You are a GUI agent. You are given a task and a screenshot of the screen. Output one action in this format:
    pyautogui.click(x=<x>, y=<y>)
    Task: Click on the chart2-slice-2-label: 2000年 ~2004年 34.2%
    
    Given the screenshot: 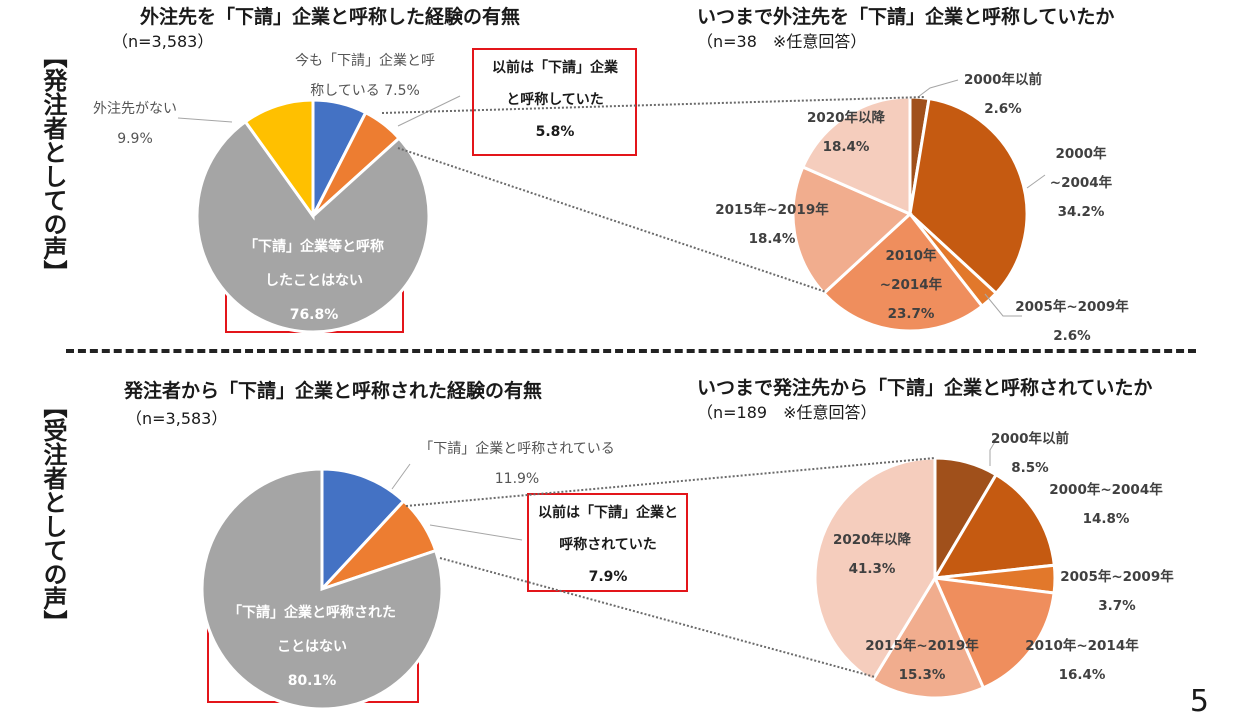 What is the action you would take?
    pyautogui.click(x=1081, y=183)
    